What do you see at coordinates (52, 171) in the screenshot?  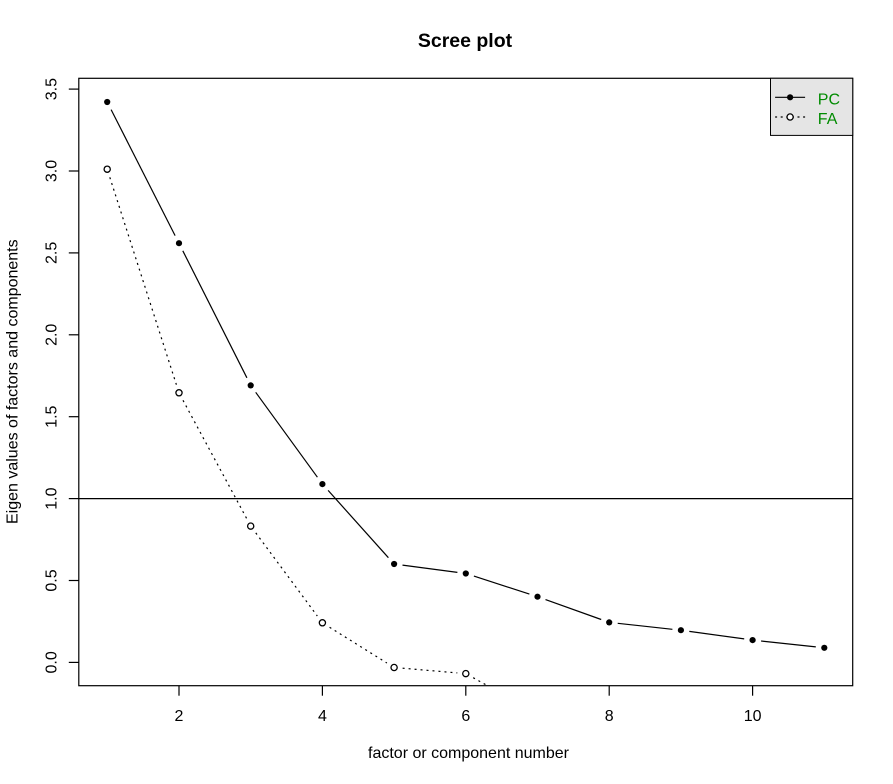 I see `svg-text: 3.0` at bounding box center [52, 171].